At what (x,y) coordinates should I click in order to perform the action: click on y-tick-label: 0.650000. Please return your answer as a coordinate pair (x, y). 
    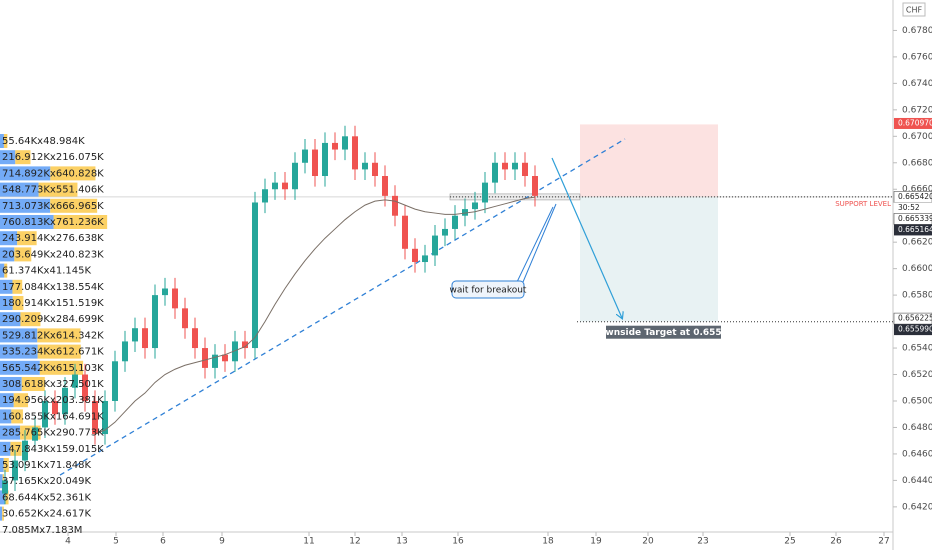
    Looking at the image, I should click on (917, 401).